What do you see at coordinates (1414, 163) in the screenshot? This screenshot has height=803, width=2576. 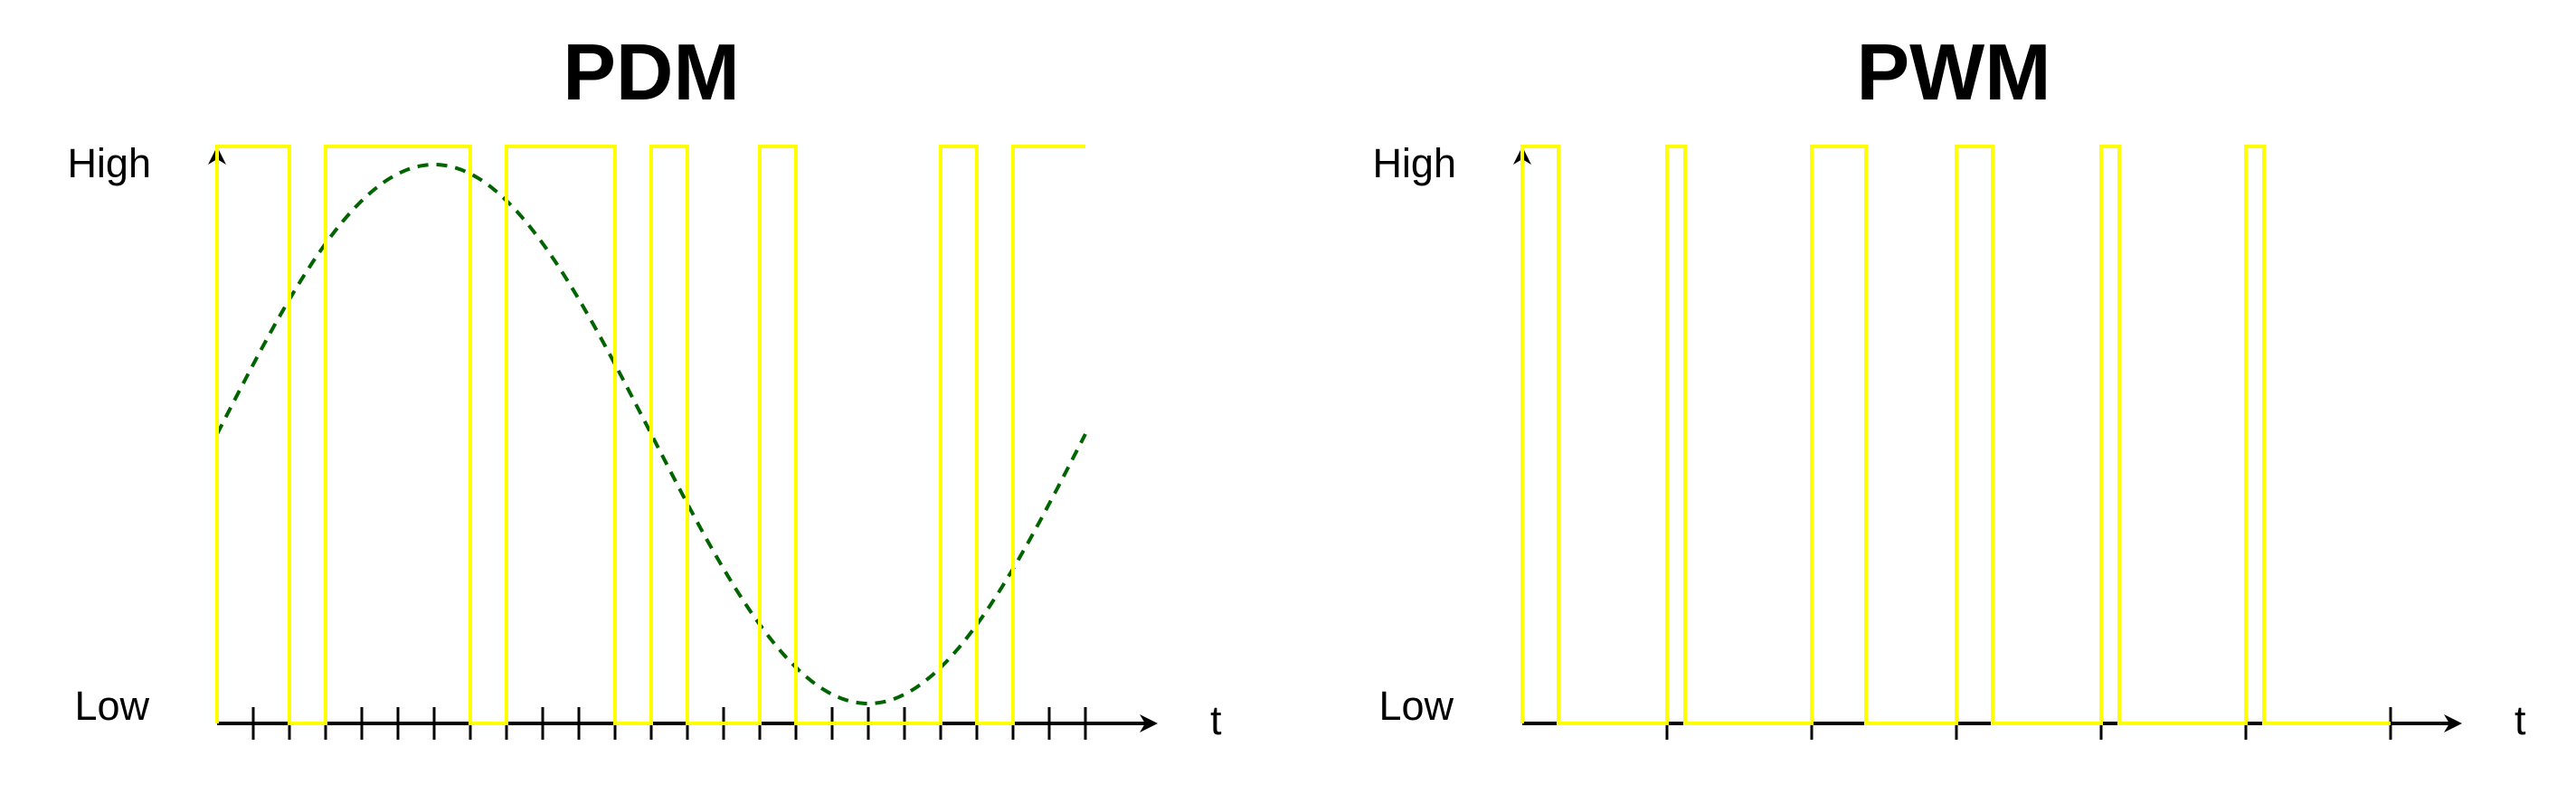 I see `pwm-high-label: High` at bounding box center [1414, 163].